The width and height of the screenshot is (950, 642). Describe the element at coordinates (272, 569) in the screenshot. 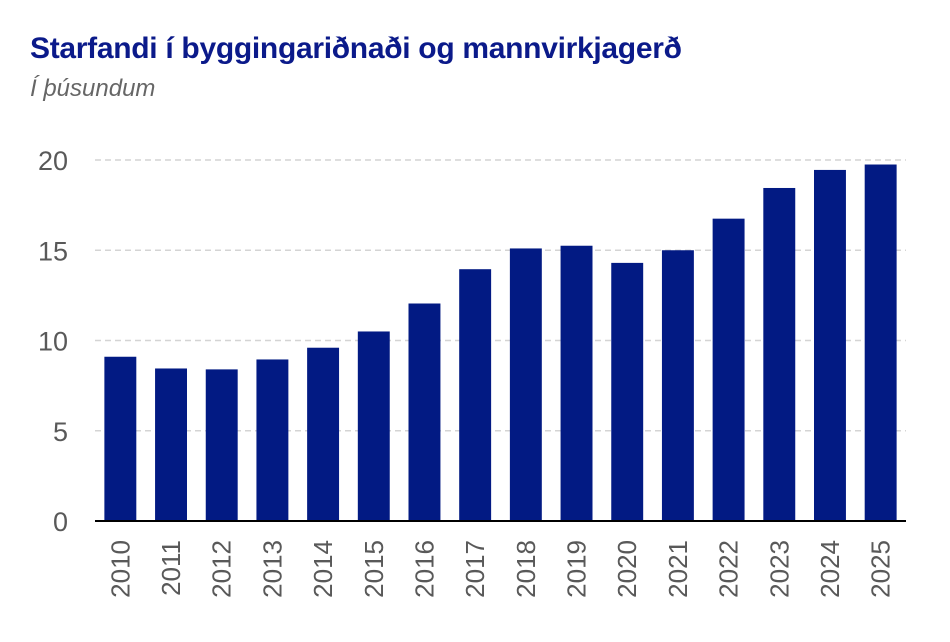

I see `x-tick-label: 2013` at that location.